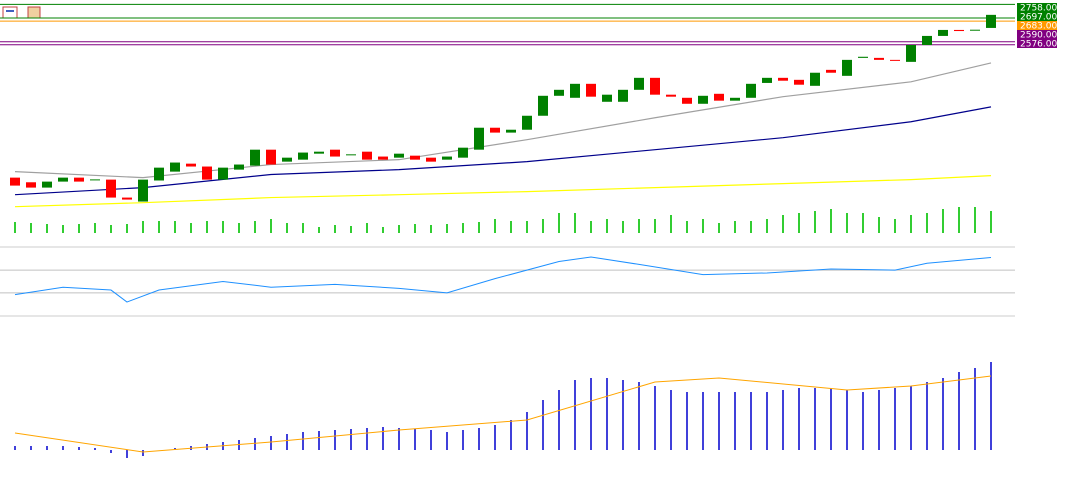 This screenshot has width=1066, height=491. I want to click on oscillator-line, so click(503, 279).